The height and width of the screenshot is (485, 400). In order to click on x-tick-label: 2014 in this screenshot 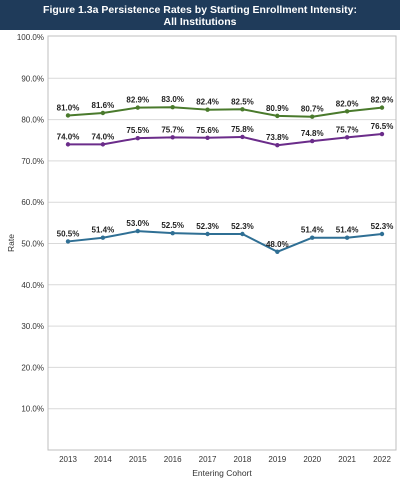, I will do `click(103, 459)`.